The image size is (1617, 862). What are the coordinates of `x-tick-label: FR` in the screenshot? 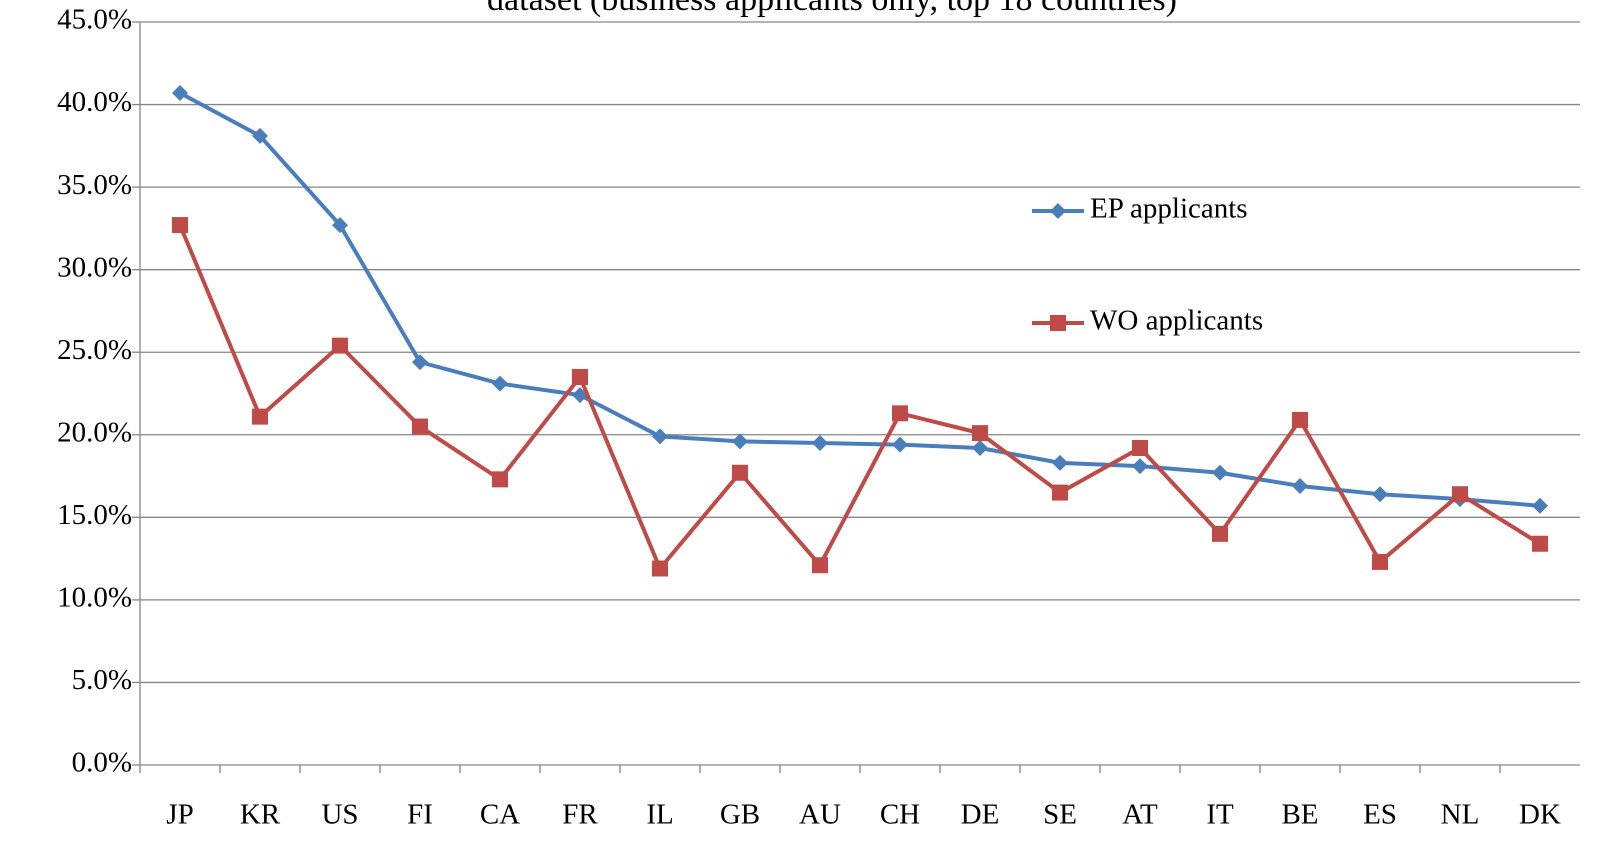 It's located at (580, 815).